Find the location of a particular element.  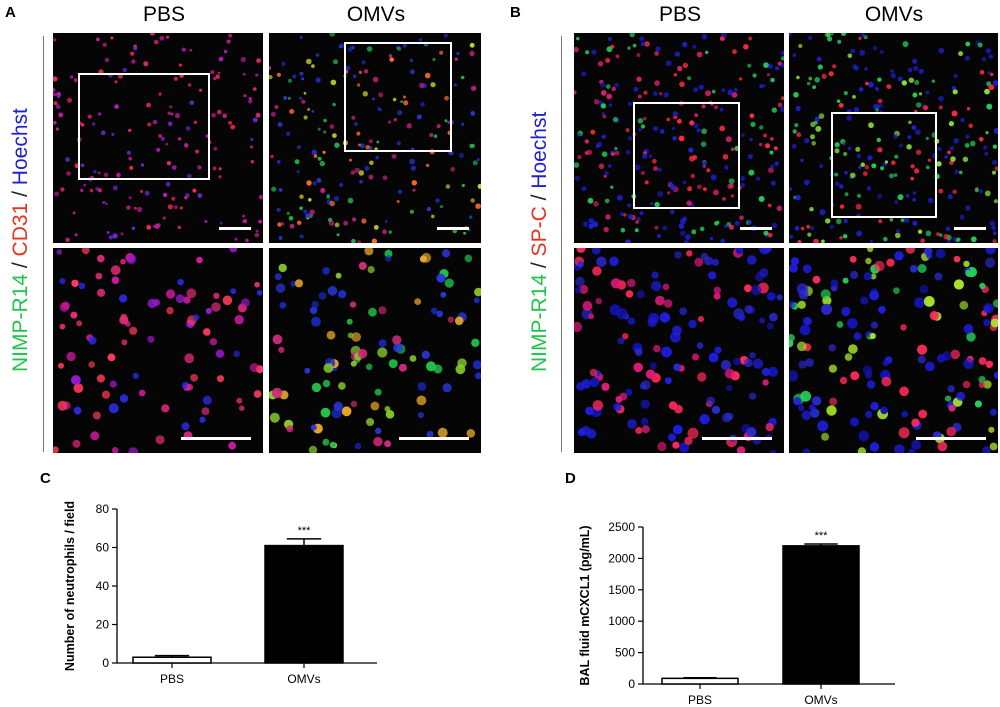

panel-b-letter: B is located at coordinates (515, 12).